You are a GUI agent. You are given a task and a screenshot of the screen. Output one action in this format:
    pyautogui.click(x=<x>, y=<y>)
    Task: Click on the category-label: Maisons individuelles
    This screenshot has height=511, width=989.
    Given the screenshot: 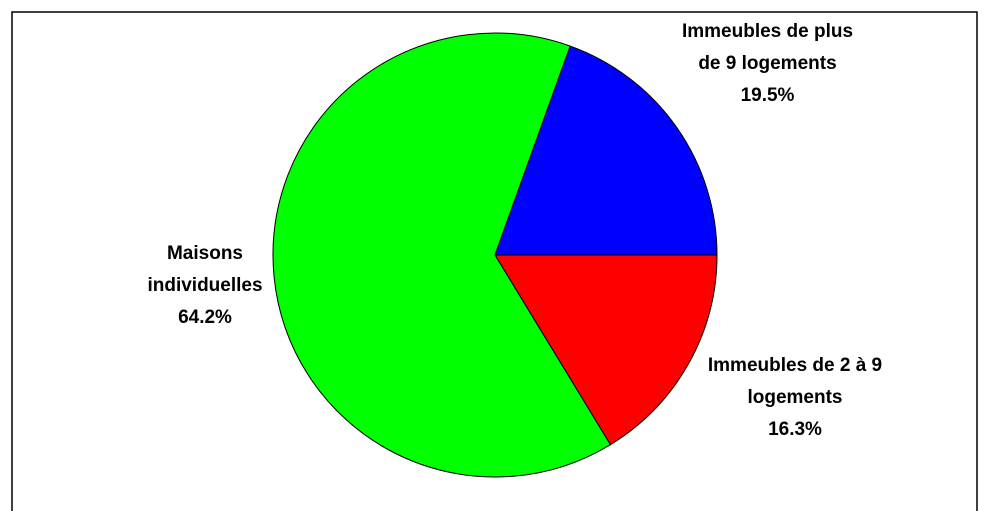 What is the action you would take?
    pyautogui.click(x=205, y=269)
    